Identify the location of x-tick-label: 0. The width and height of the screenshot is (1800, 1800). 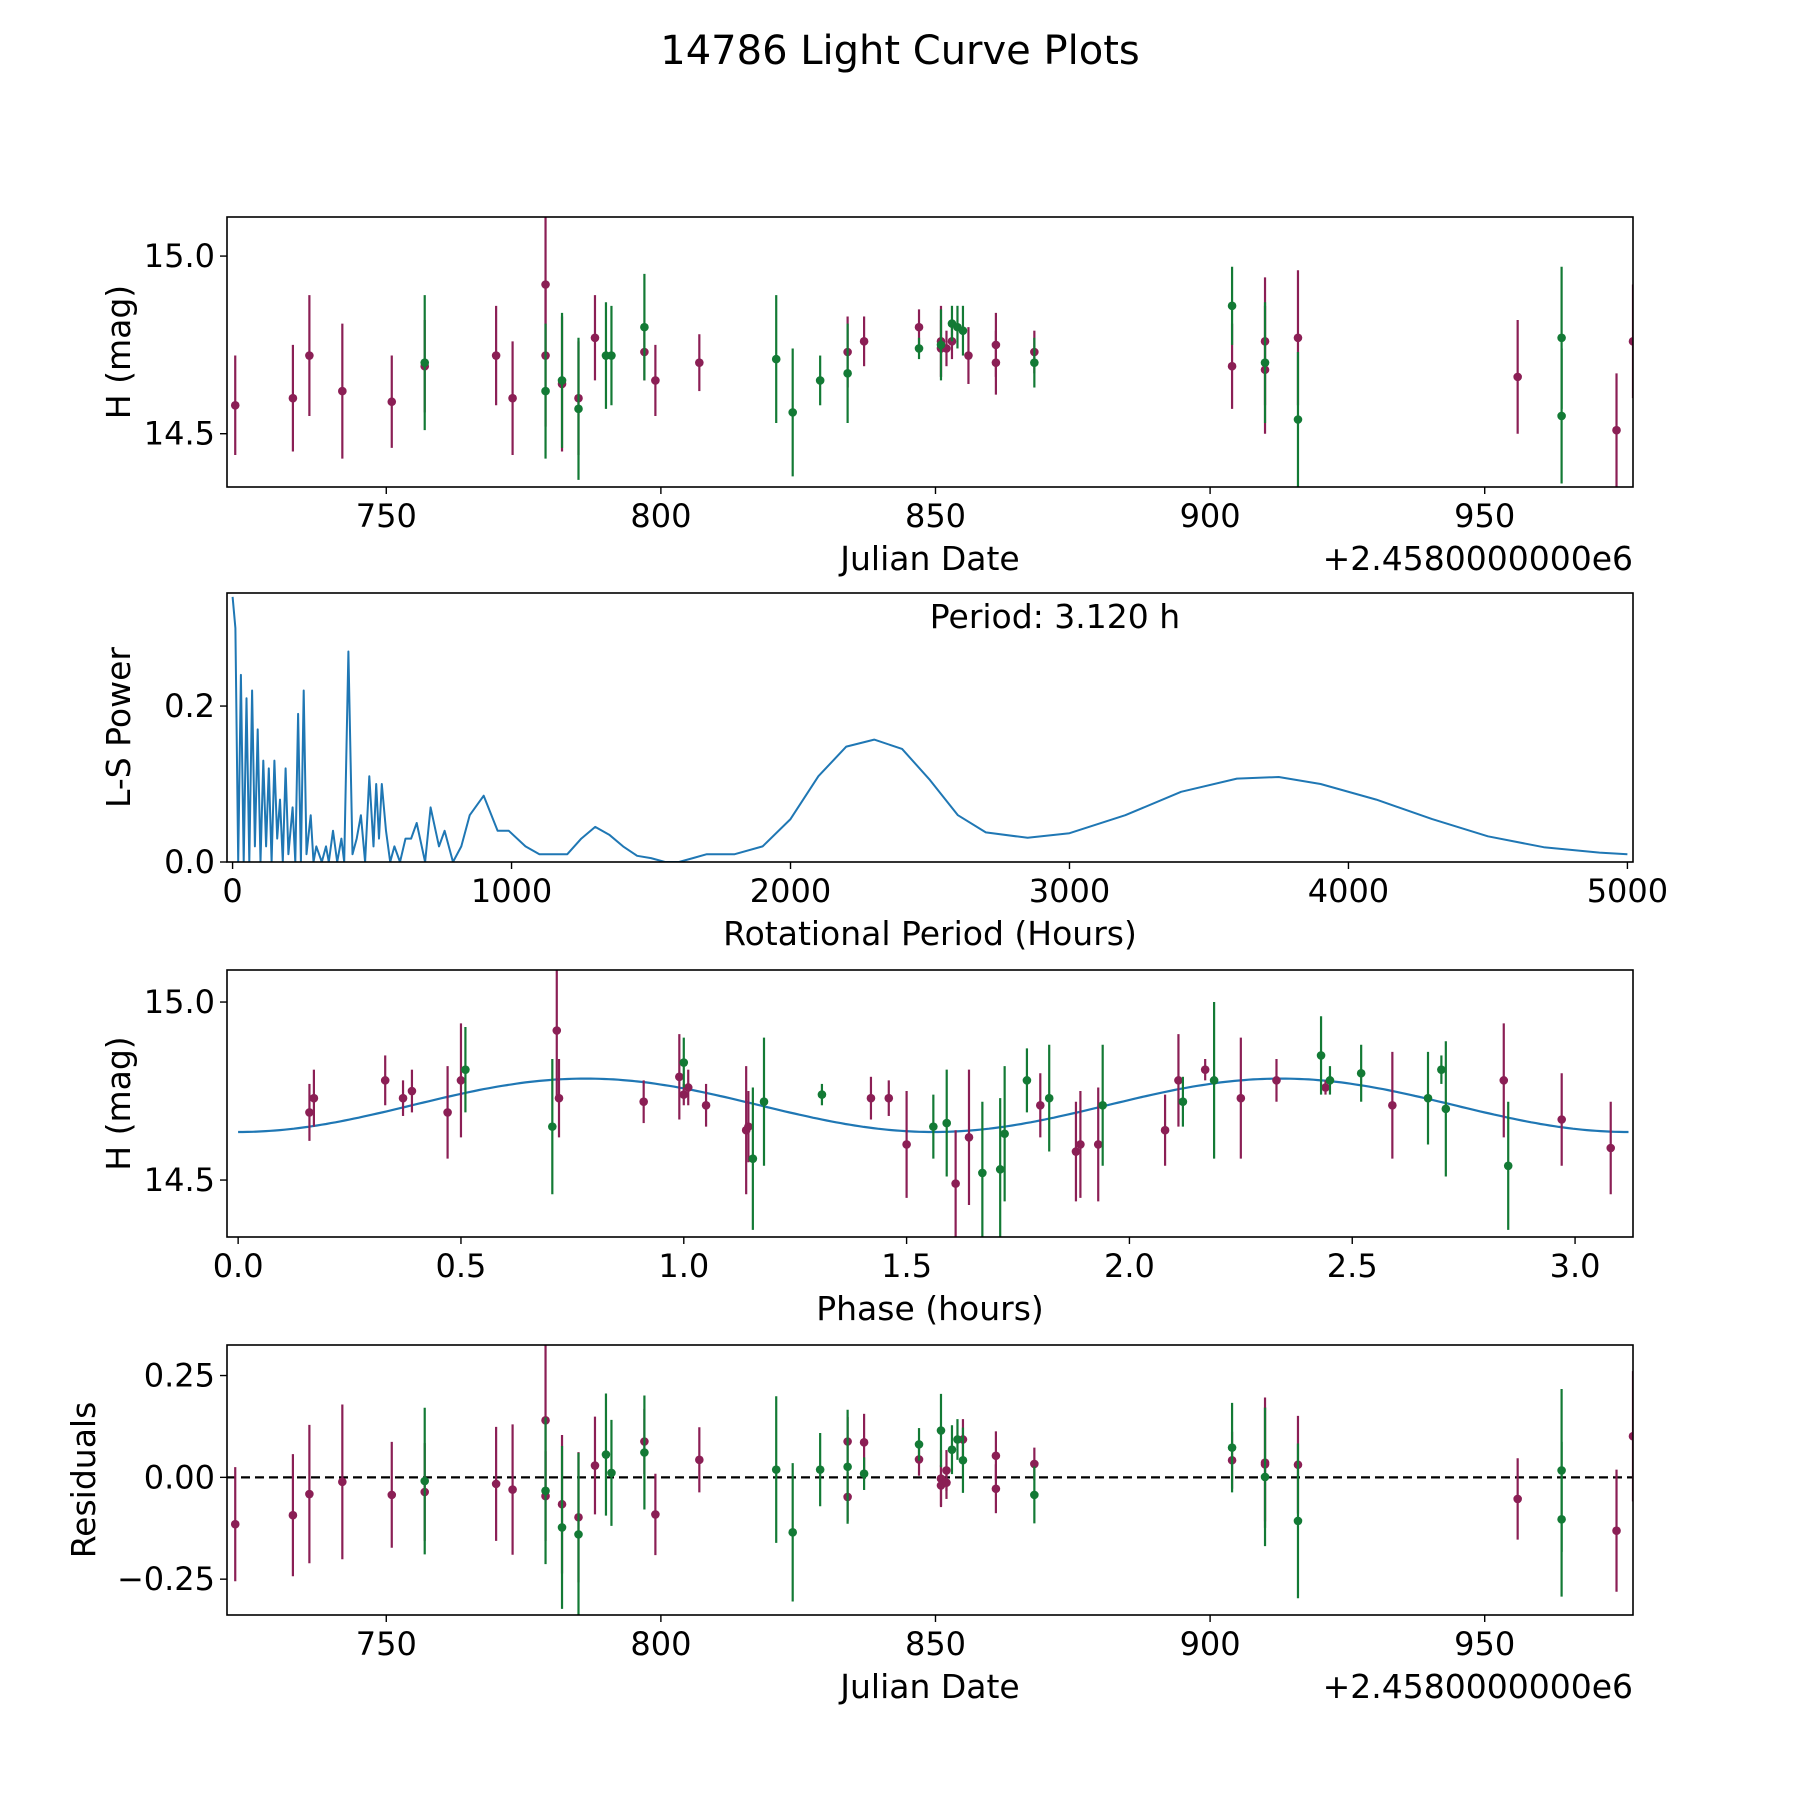
(232, 891).